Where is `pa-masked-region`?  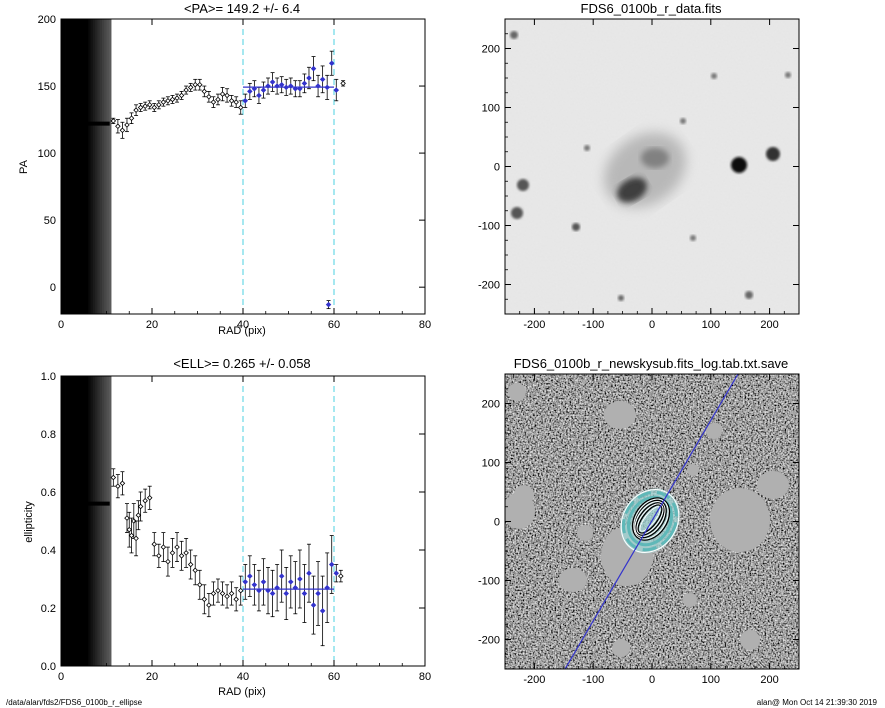 pa-masked-region is located at coordinates (86, 166).